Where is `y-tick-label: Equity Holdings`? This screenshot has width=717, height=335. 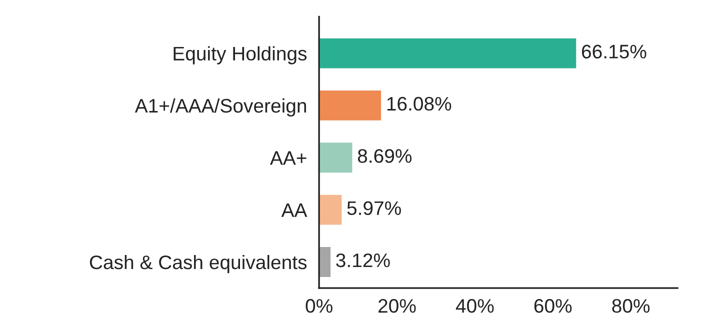 y-tick-label: Equity Holdings is located at coordinates (240, 55).